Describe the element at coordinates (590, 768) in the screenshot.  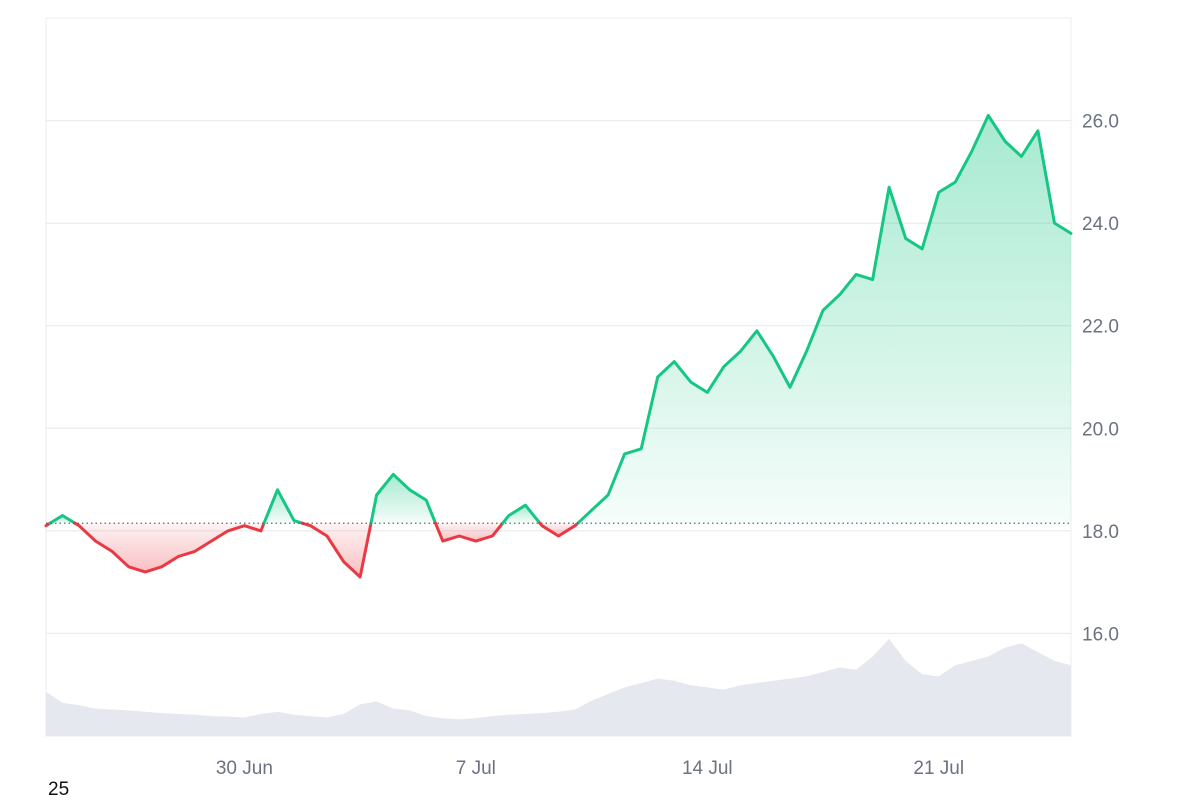
I see `x-axis-ticks: 30 Jun 7 Jul 14 Jul 21 Jul` at that location.